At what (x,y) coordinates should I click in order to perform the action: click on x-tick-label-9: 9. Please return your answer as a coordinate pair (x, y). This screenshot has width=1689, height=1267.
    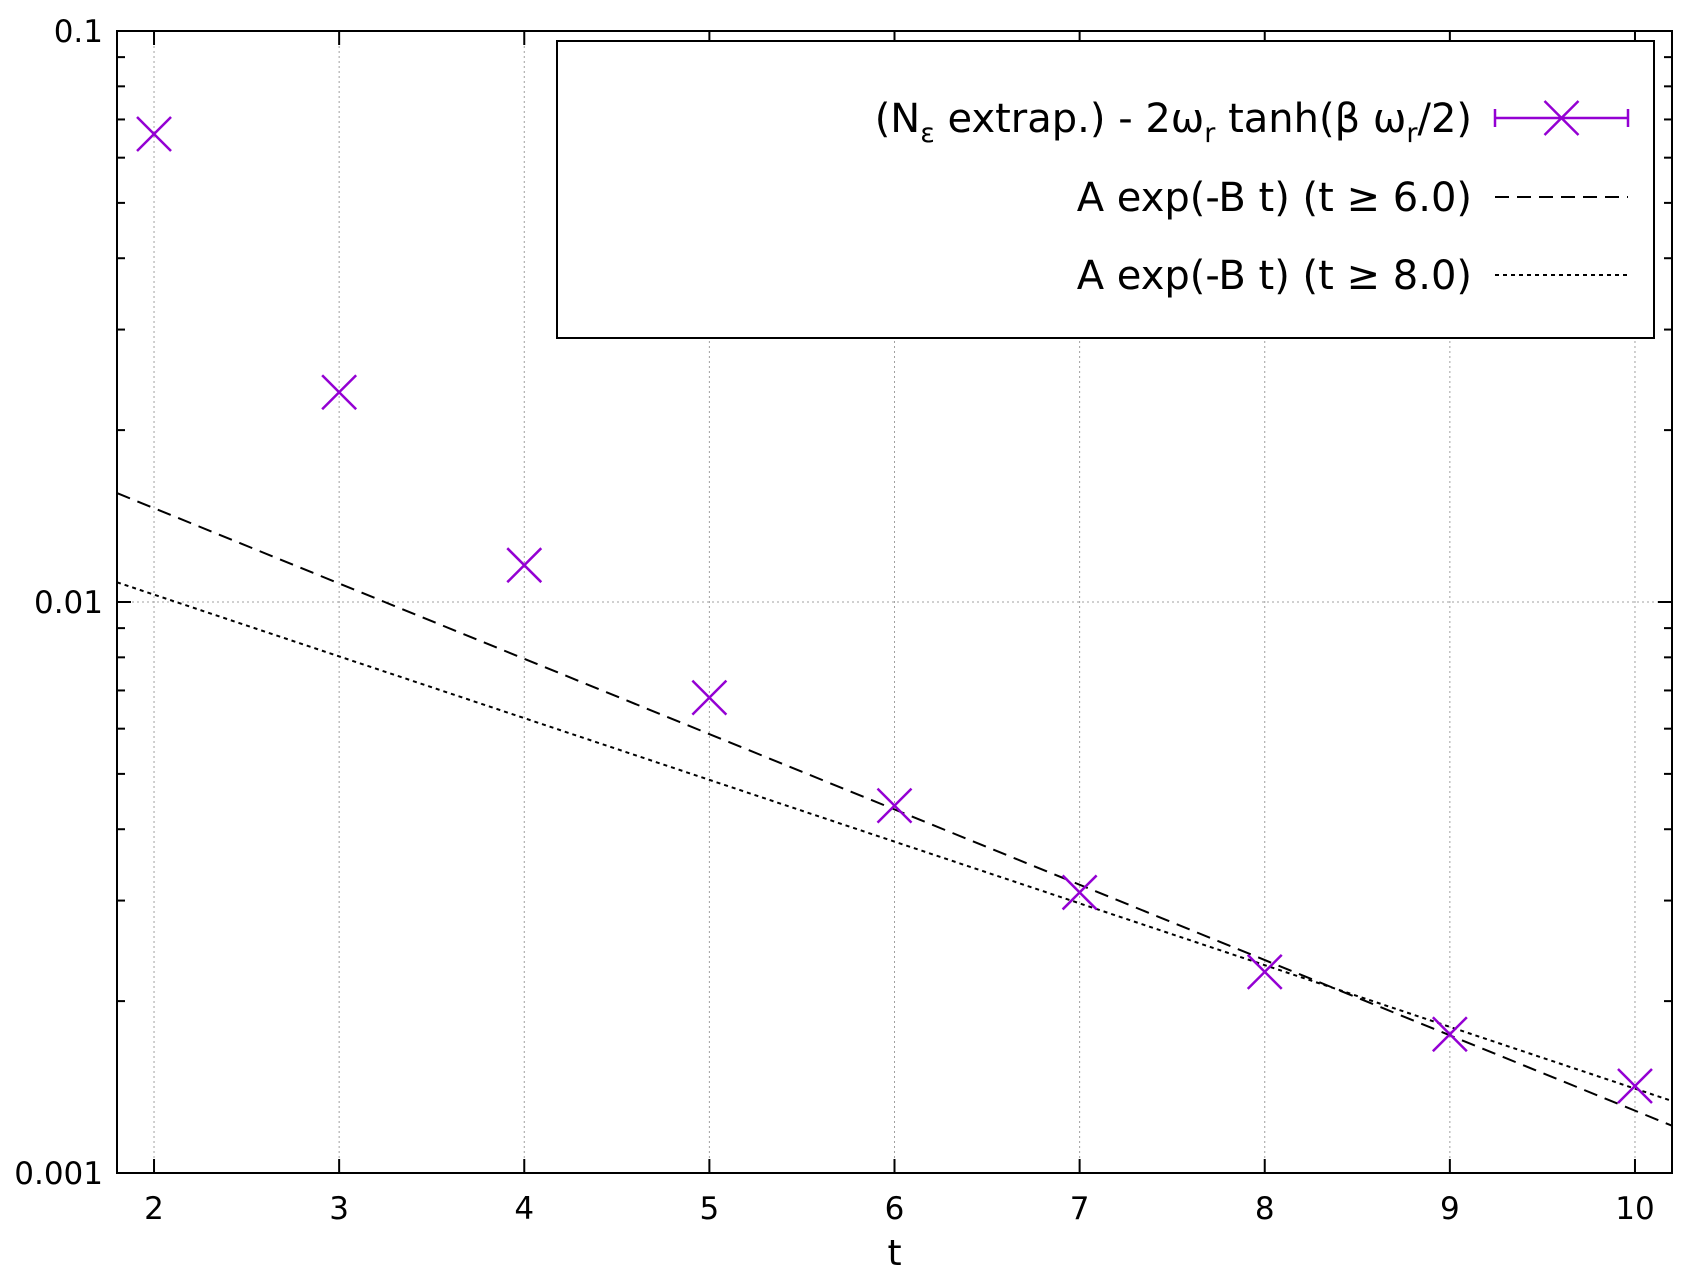
    Looking at the image, I should click on (1450, 1209).